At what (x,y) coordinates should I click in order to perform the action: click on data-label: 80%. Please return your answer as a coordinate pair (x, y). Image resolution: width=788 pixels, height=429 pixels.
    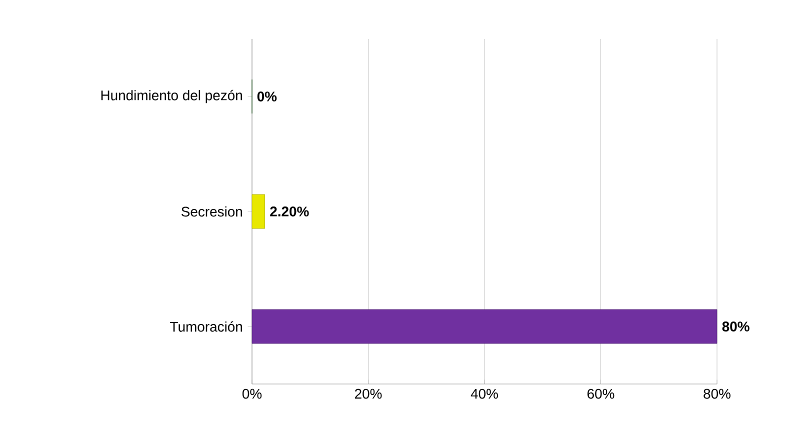
    Looking at the image, I should click on (736, 327).